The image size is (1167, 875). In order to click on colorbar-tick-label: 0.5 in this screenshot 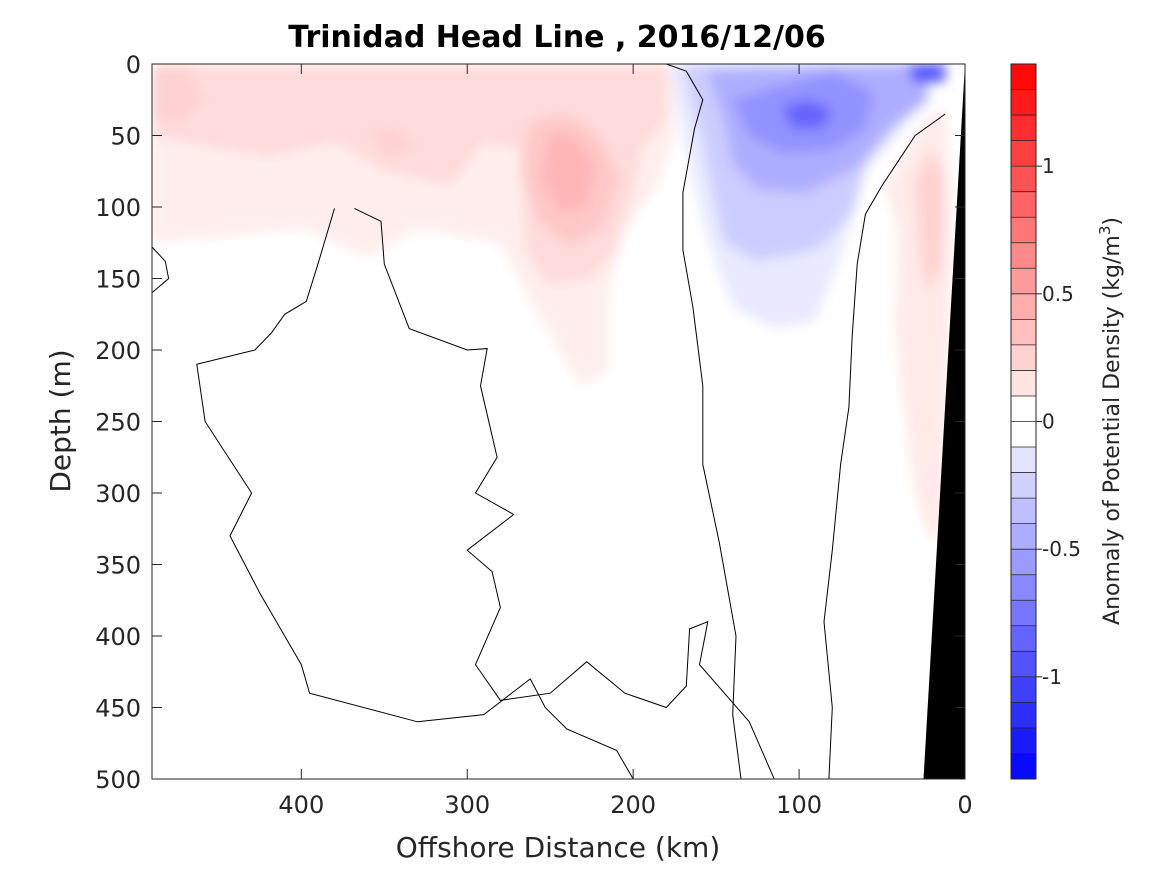, I will do `click(1058, 294)`.